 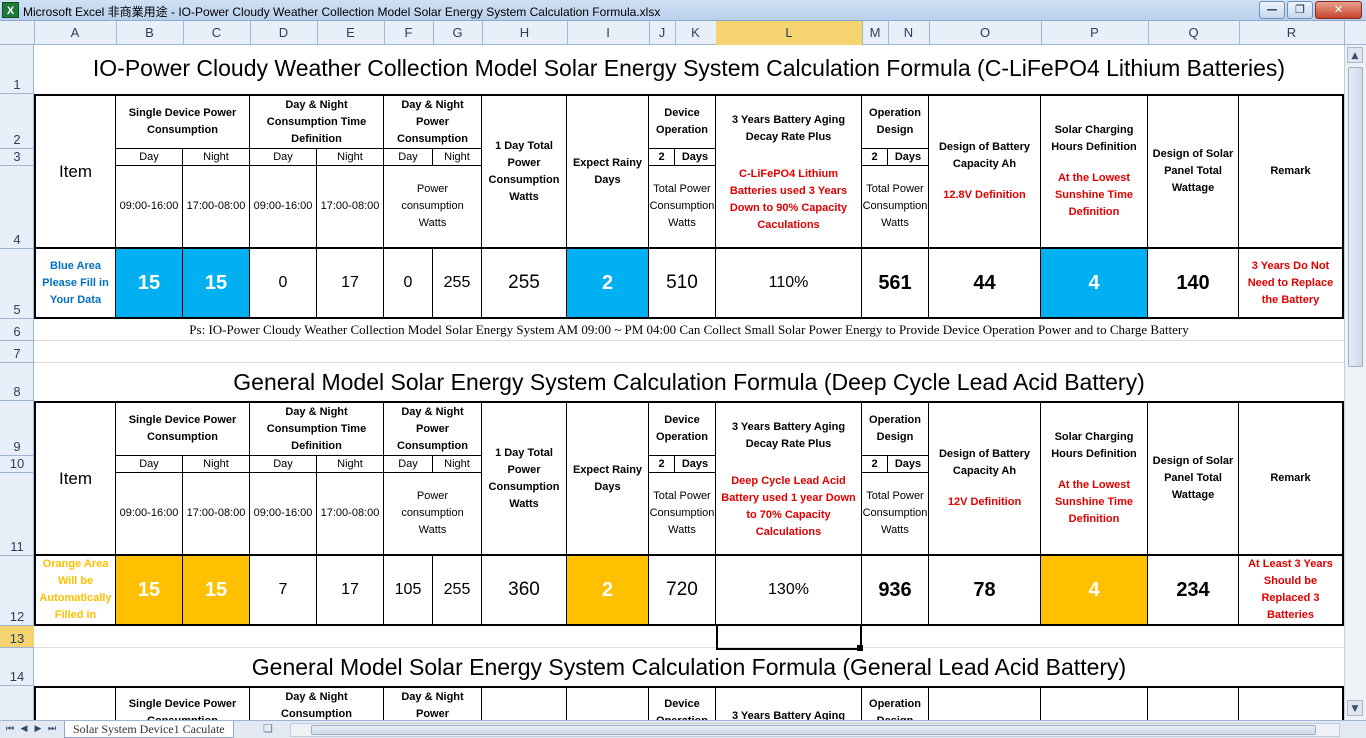 What do you see at coordinates (1194, 33) in the screenshot?
I see `column-header-q: Q` at bounding box center [1194, 33].